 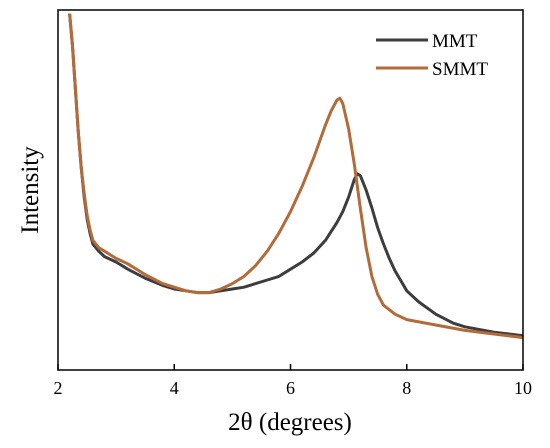 What do you see at coordinates (58, 388) in the screenshot?
I see `x-tick-label: 2` at bounding box center [58, 388].